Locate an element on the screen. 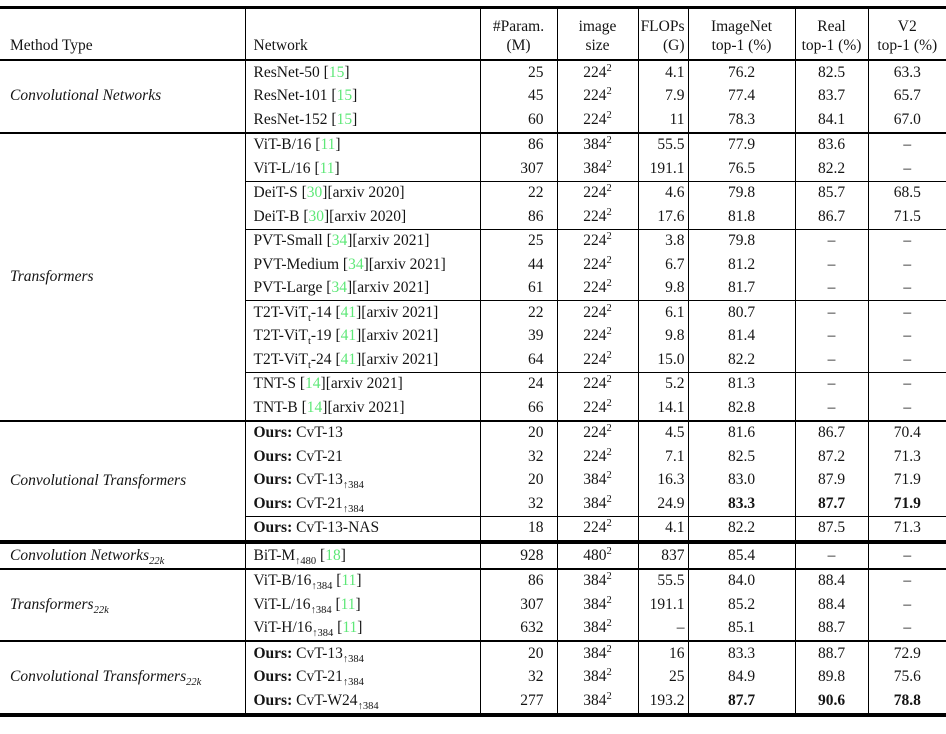 Image resolution: width=946 pixels, height=734 pixels. citation-number: 15 is located at coordinates (344, 119).